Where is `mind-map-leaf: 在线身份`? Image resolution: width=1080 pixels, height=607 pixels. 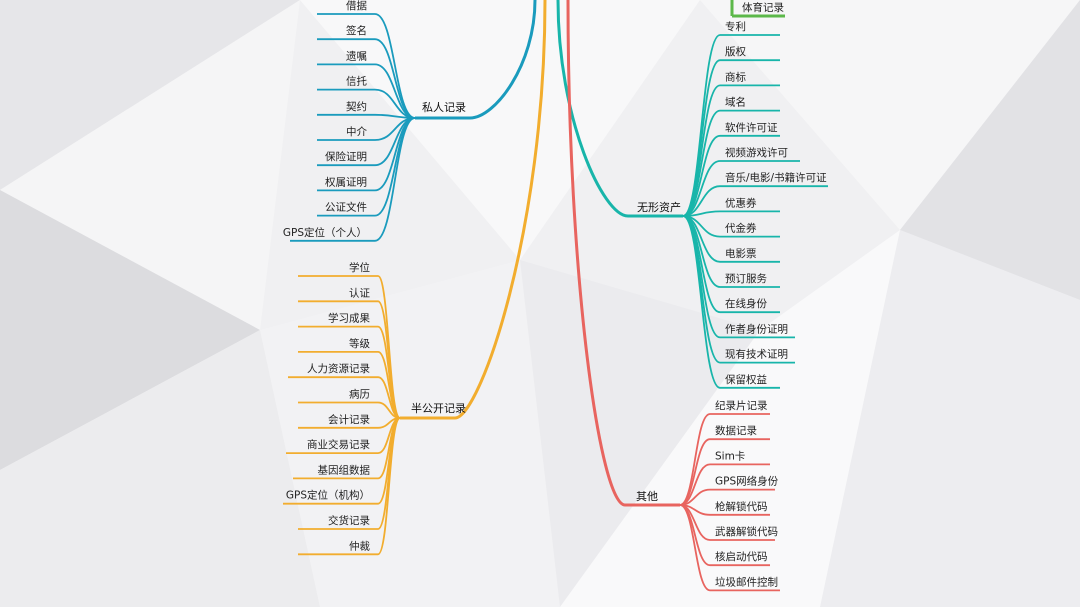
mind-map-leaf: 在线身份 is located at coordinates (746, 303).